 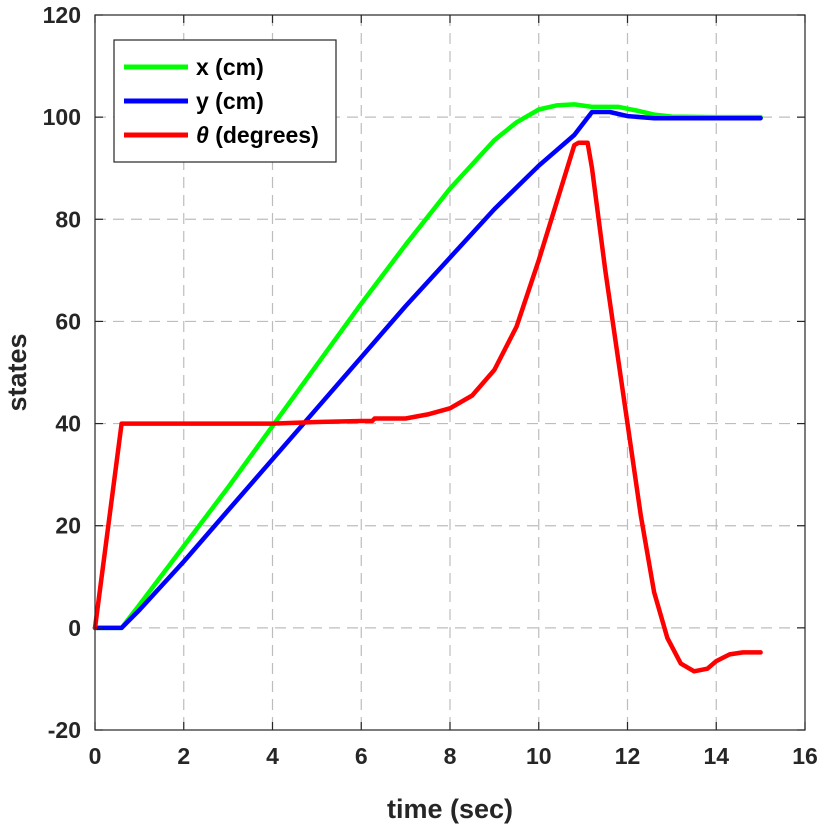 I want to click on x-tick-label: 14, so click(x=716, y=756).